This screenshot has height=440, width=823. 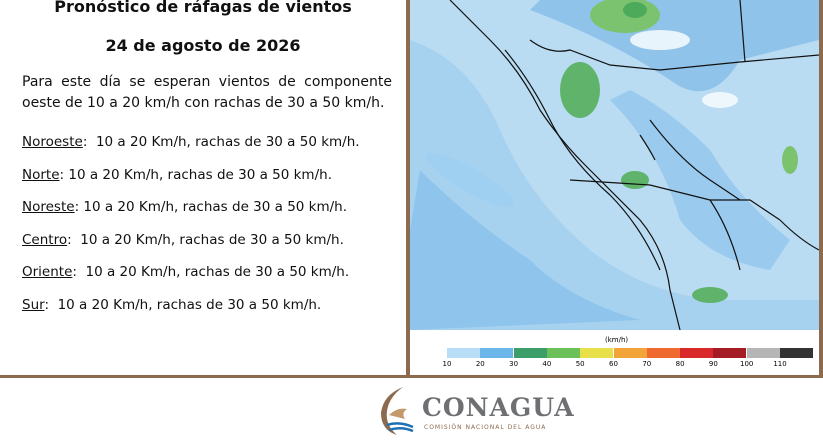 I want to click on title: Pronóstico de ráfagas de vientos, so click(x=203, y=8).